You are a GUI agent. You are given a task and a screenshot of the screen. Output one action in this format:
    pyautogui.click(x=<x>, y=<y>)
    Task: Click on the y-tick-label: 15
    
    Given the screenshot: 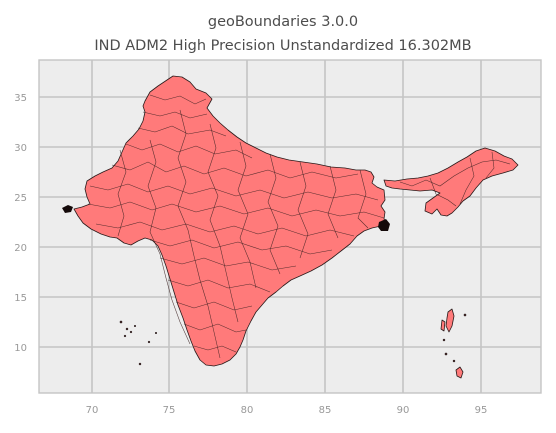 What is the action you would take?
    pyautogui.click(x=20, y=298)
    